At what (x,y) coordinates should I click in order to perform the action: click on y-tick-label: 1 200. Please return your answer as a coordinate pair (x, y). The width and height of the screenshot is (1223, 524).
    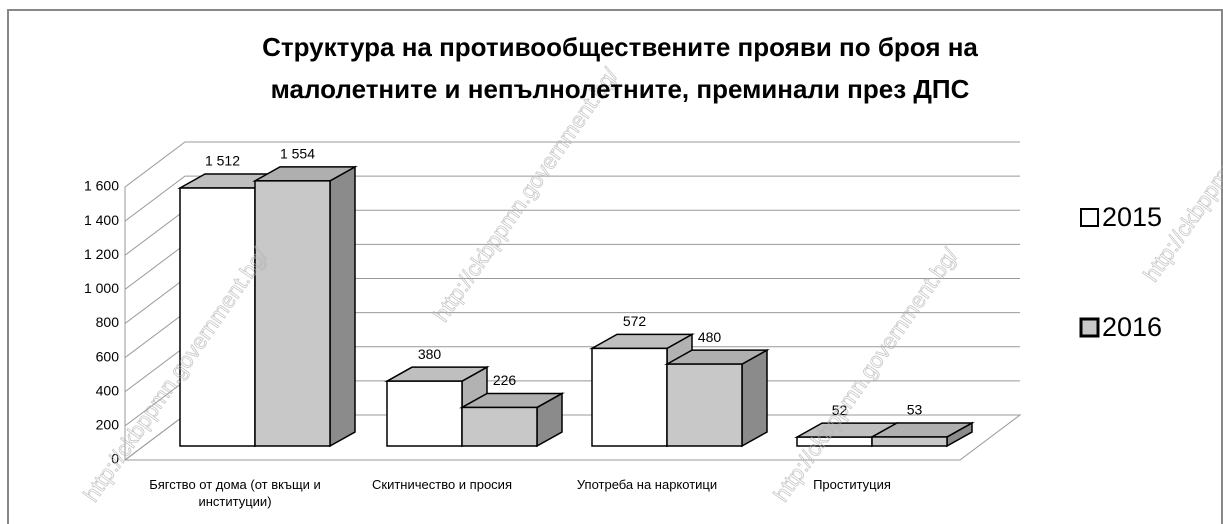
    Looking at the image, I should click on (101, 254).